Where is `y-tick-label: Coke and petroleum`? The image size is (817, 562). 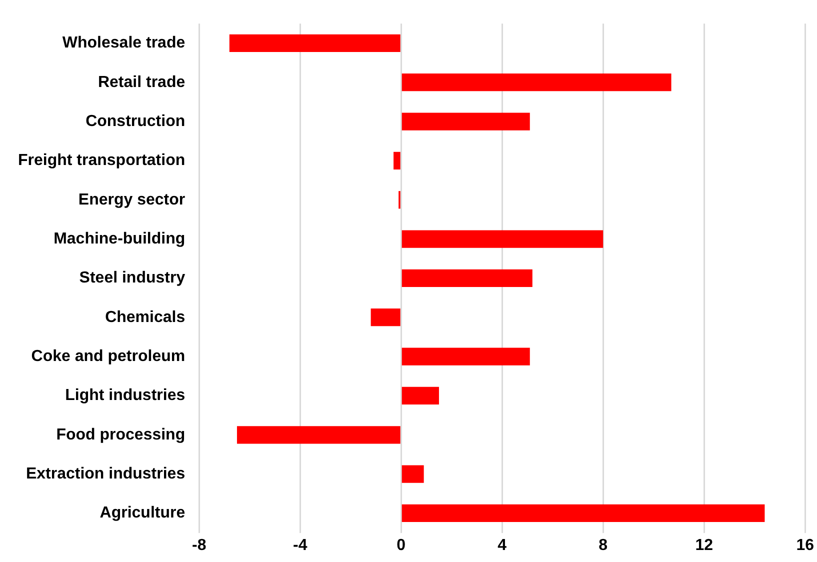 y-tick-label: Coke and petroleum is located at coordinates (108, 356).